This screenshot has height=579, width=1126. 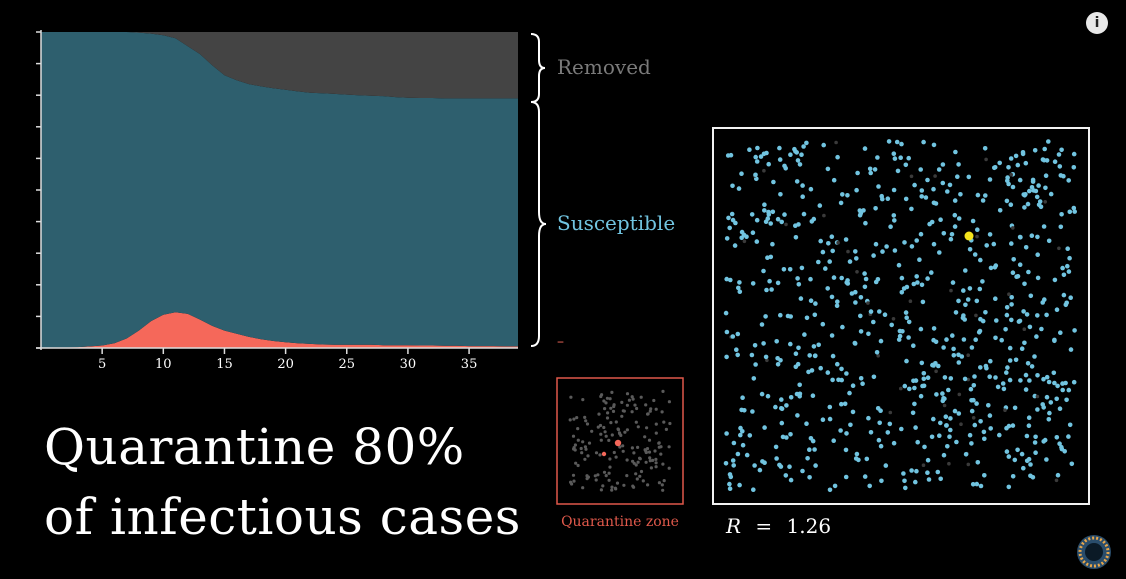 I want to click on info-icon: i, so click(x=1097, y=23).